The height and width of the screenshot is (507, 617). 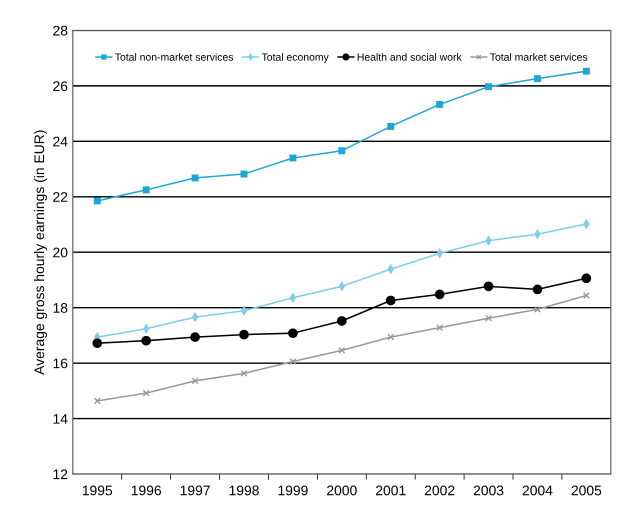 What do you see at coordinates (61, 474) in the screenshot?
I see `y-tick-label: 12` at bounding box center [61, 474].